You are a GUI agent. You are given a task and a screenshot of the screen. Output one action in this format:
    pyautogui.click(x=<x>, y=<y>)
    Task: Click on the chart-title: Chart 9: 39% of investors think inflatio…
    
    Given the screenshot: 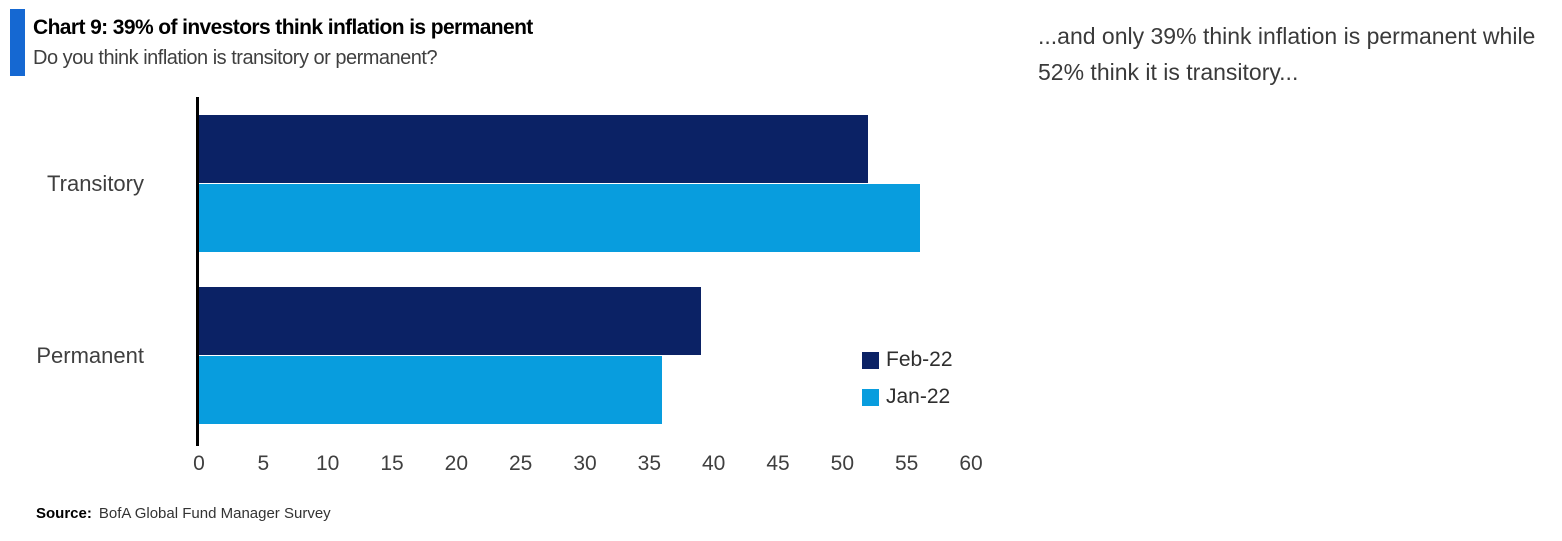 What is the action you would take?
    pyautogui.click(x=283, y=27)
    